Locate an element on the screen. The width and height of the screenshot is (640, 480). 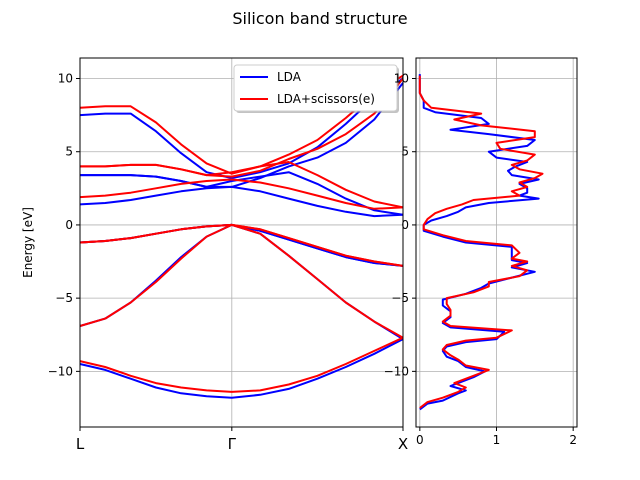
legend: LDA LDA+scissors(e) is located at coordinates (316, 88).